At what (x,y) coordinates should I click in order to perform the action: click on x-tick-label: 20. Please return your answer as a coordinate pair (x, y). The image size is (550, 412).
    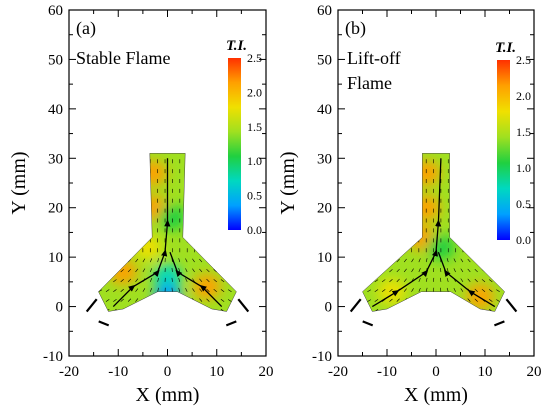
    Looking at the image, I should click on (266, 372).